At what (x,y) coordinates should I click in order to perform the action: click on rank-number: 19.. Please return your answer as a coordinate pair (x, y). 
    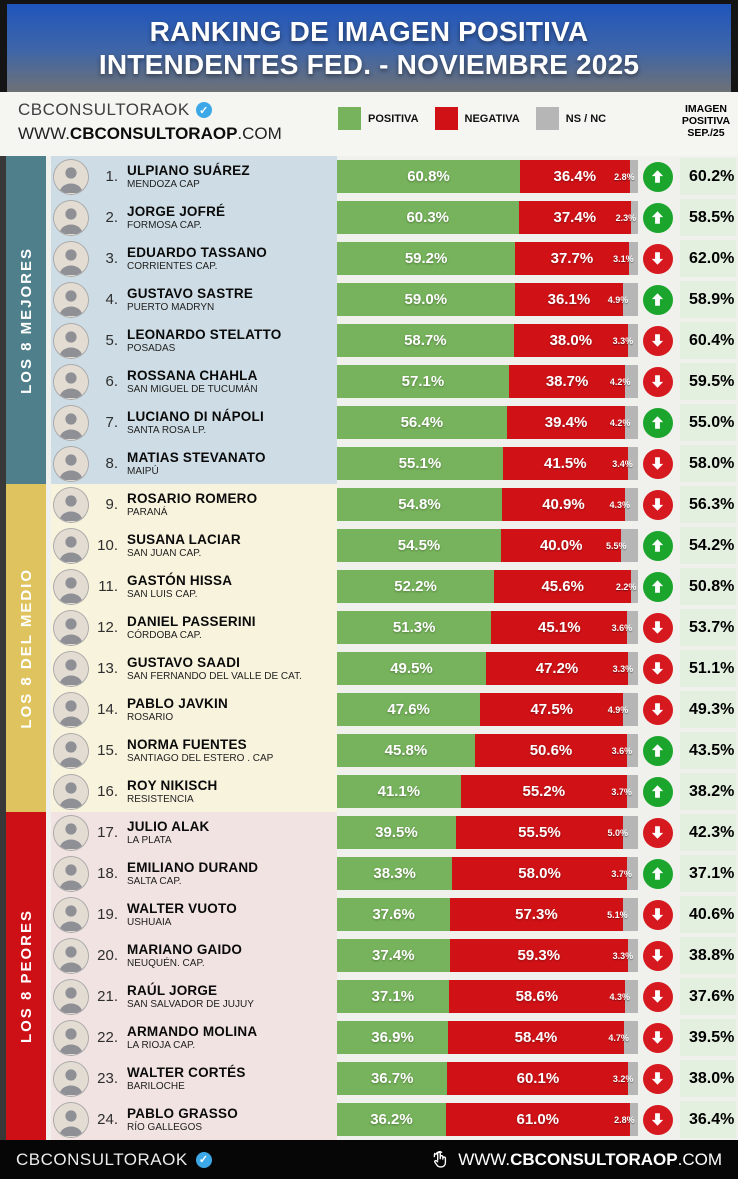
    Looking at the image, I should click on (107, 914).